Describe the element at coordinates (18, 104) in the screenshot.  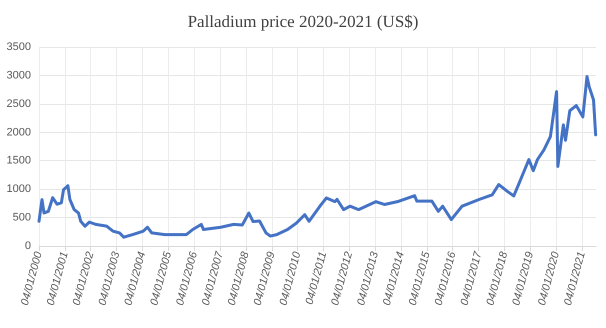
I see `y-tick-label: 2500` at that location.